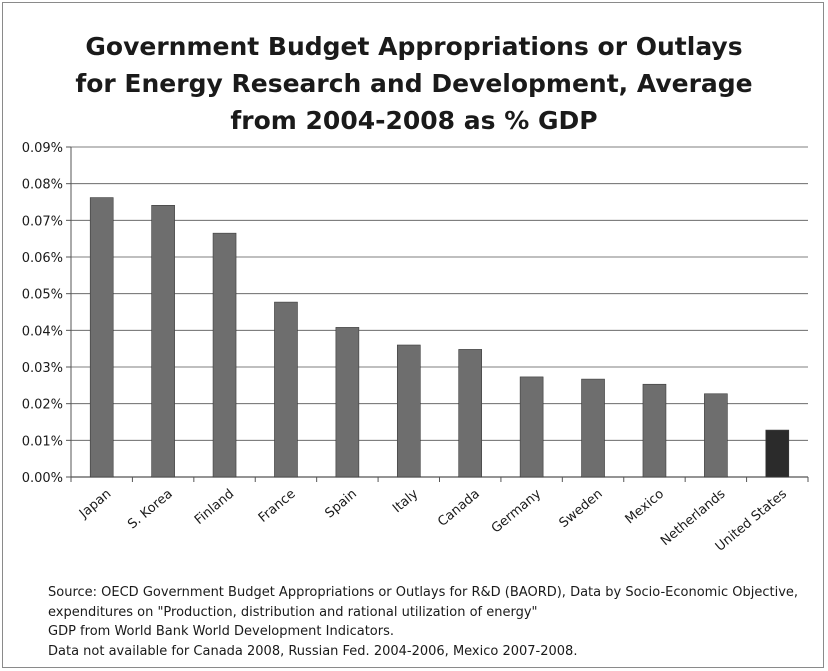 This screenshot has height=671, width=828. I want to click on x-tick-label: Finland, so click(214, 507).